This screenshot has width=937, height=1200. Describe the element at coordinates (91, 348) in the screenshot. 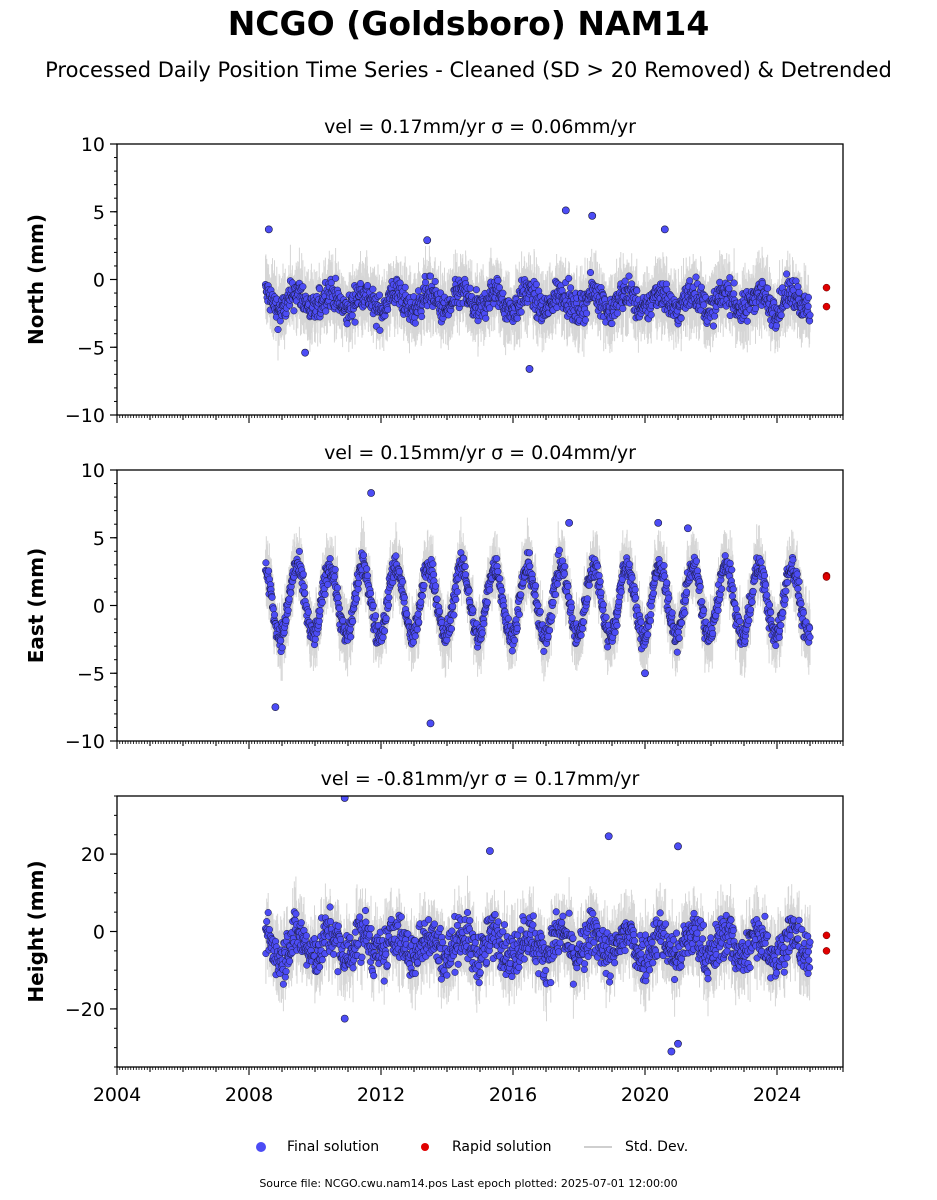

I see `y-tick-label: −5` at that location.